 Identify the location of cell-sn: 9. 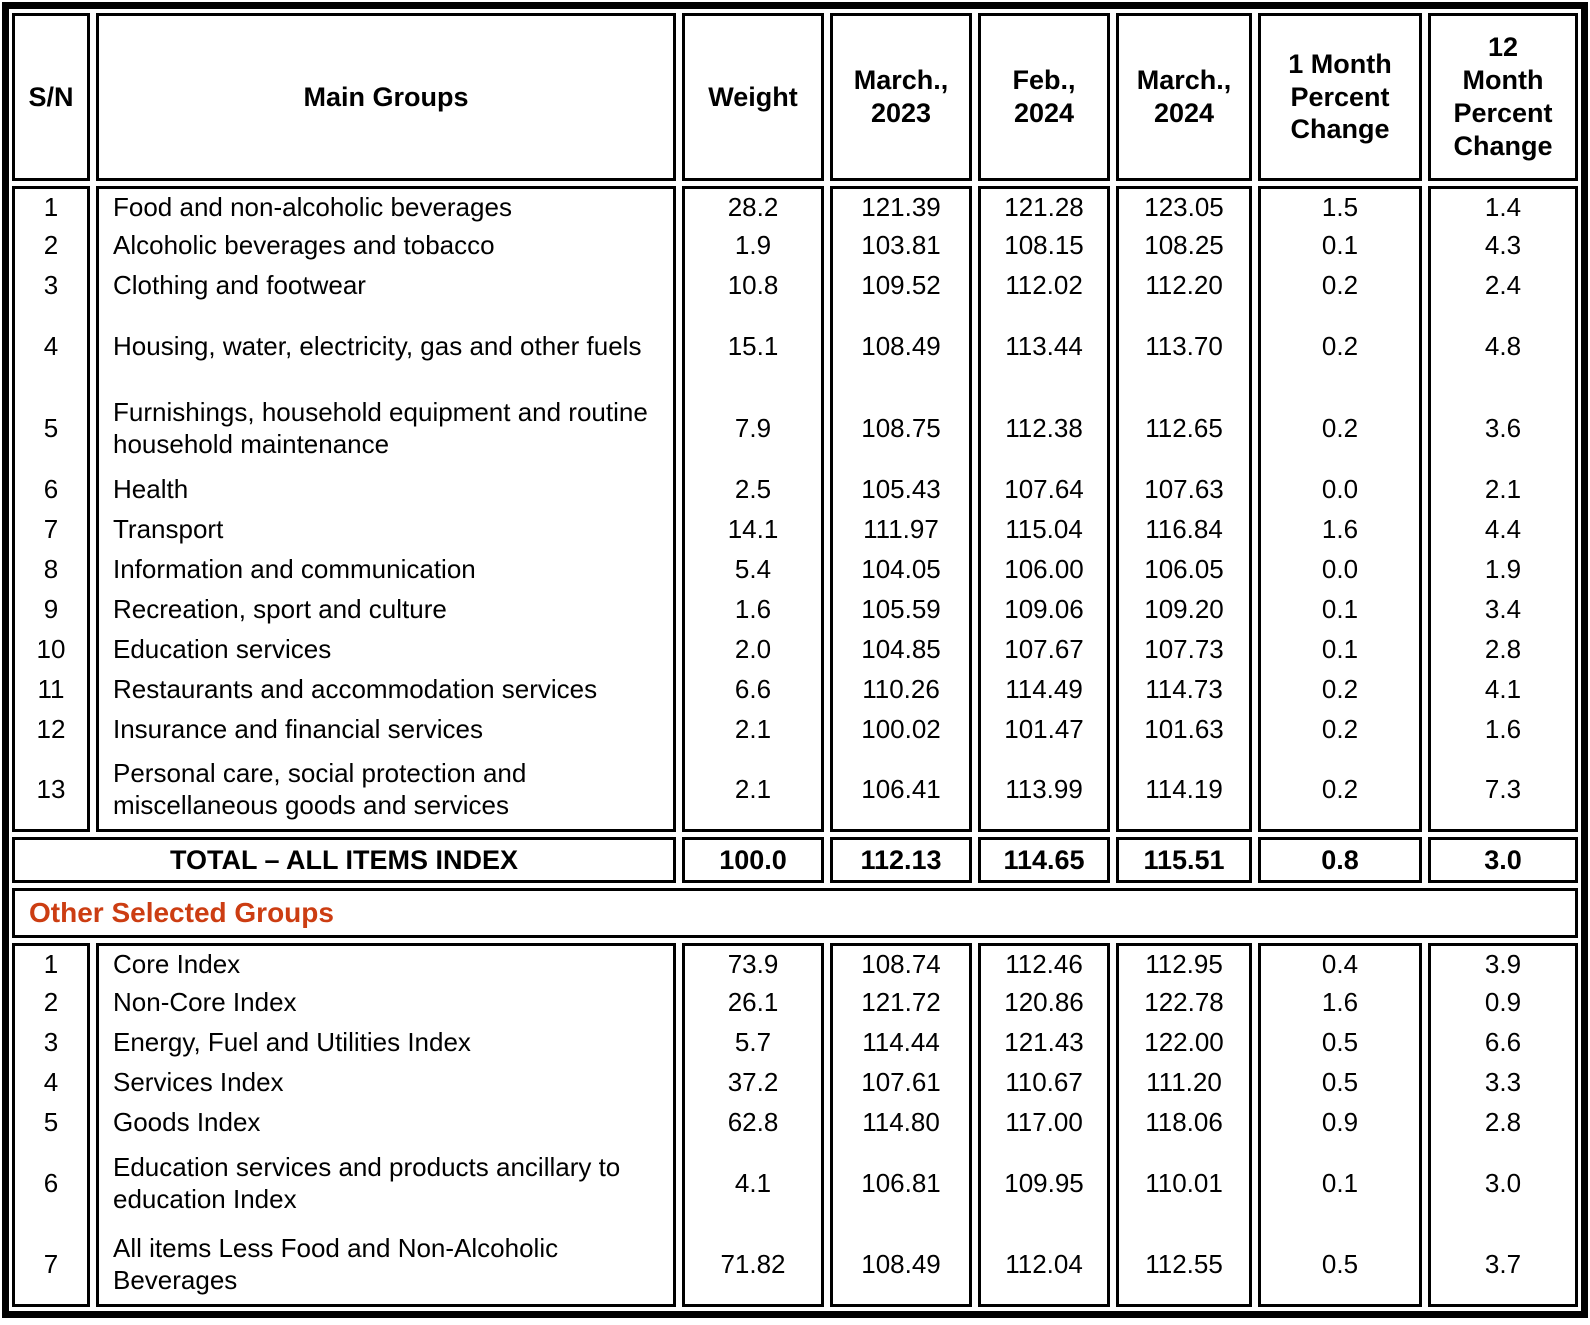
(51, 610).